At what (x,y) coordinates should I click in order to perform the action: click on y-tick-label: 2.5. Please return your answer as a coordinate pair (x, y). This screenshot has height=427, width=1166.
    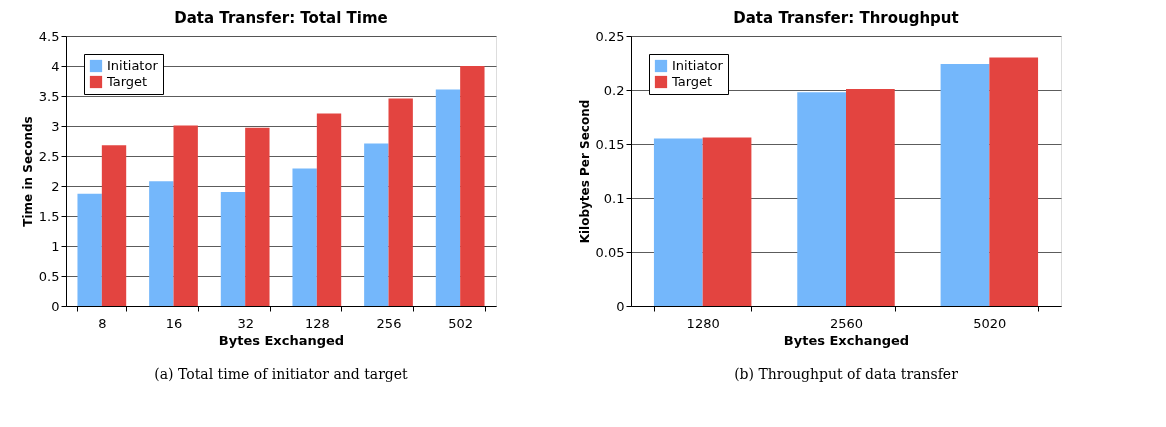
    Looking at the image, I should click on (49, 156).